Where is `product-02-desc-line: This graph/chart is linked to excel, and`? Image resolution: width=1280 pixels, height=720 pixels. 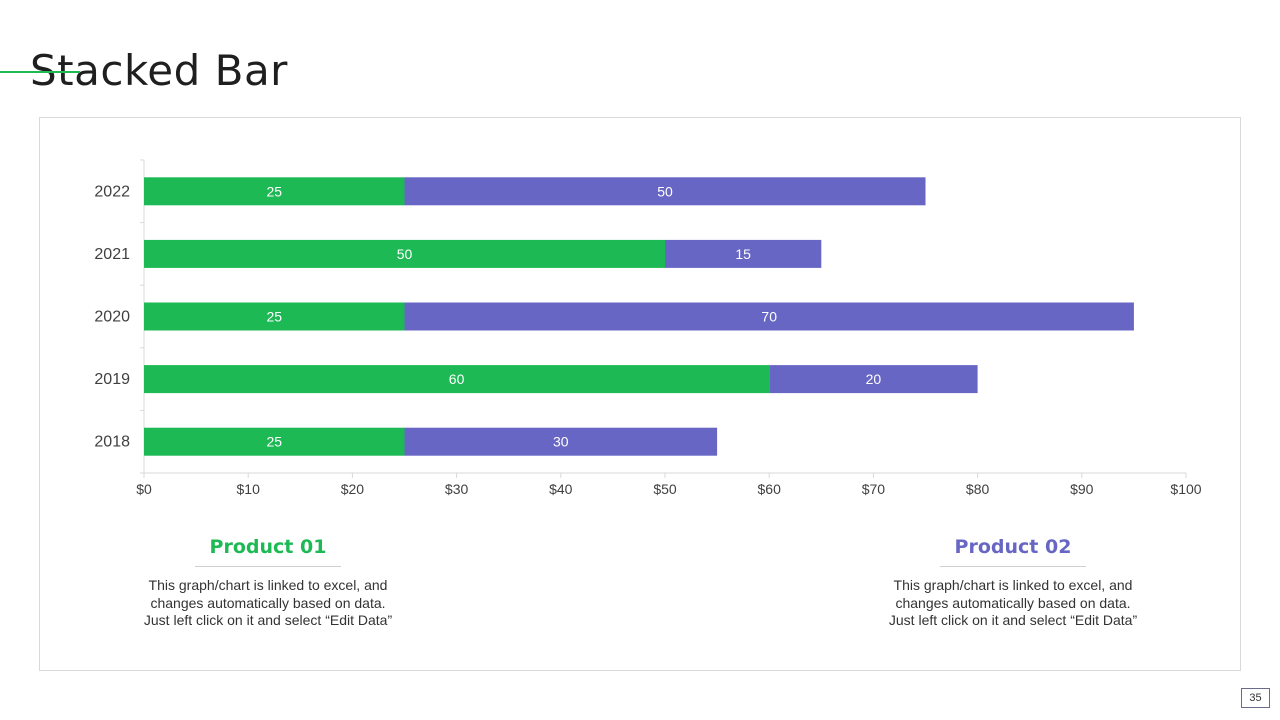 product-02-desc-line: This graph/chart is linked to excel, and is located at coordinates (1013, 585).